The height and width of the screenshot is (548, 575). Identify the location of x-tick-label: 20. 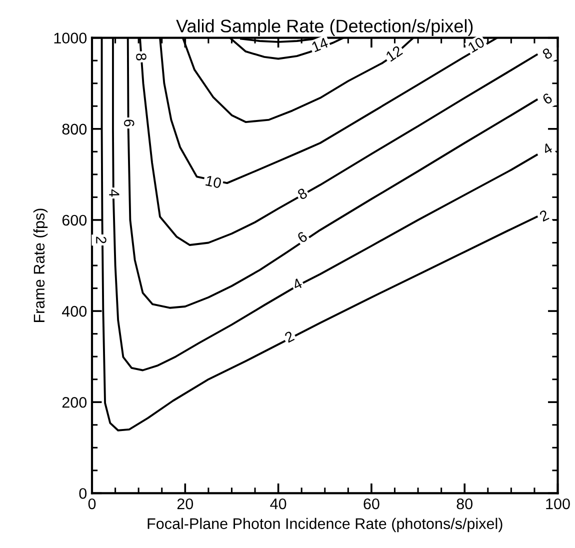
(185, 504).